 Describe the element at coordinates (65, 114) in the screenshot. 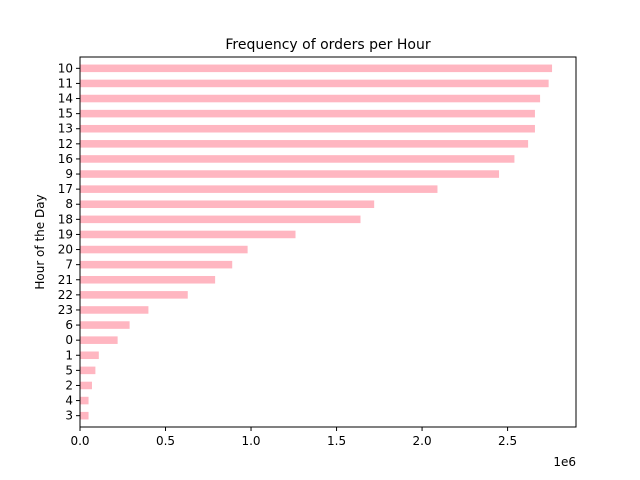

I see `y-tick-label: 15` at that location.